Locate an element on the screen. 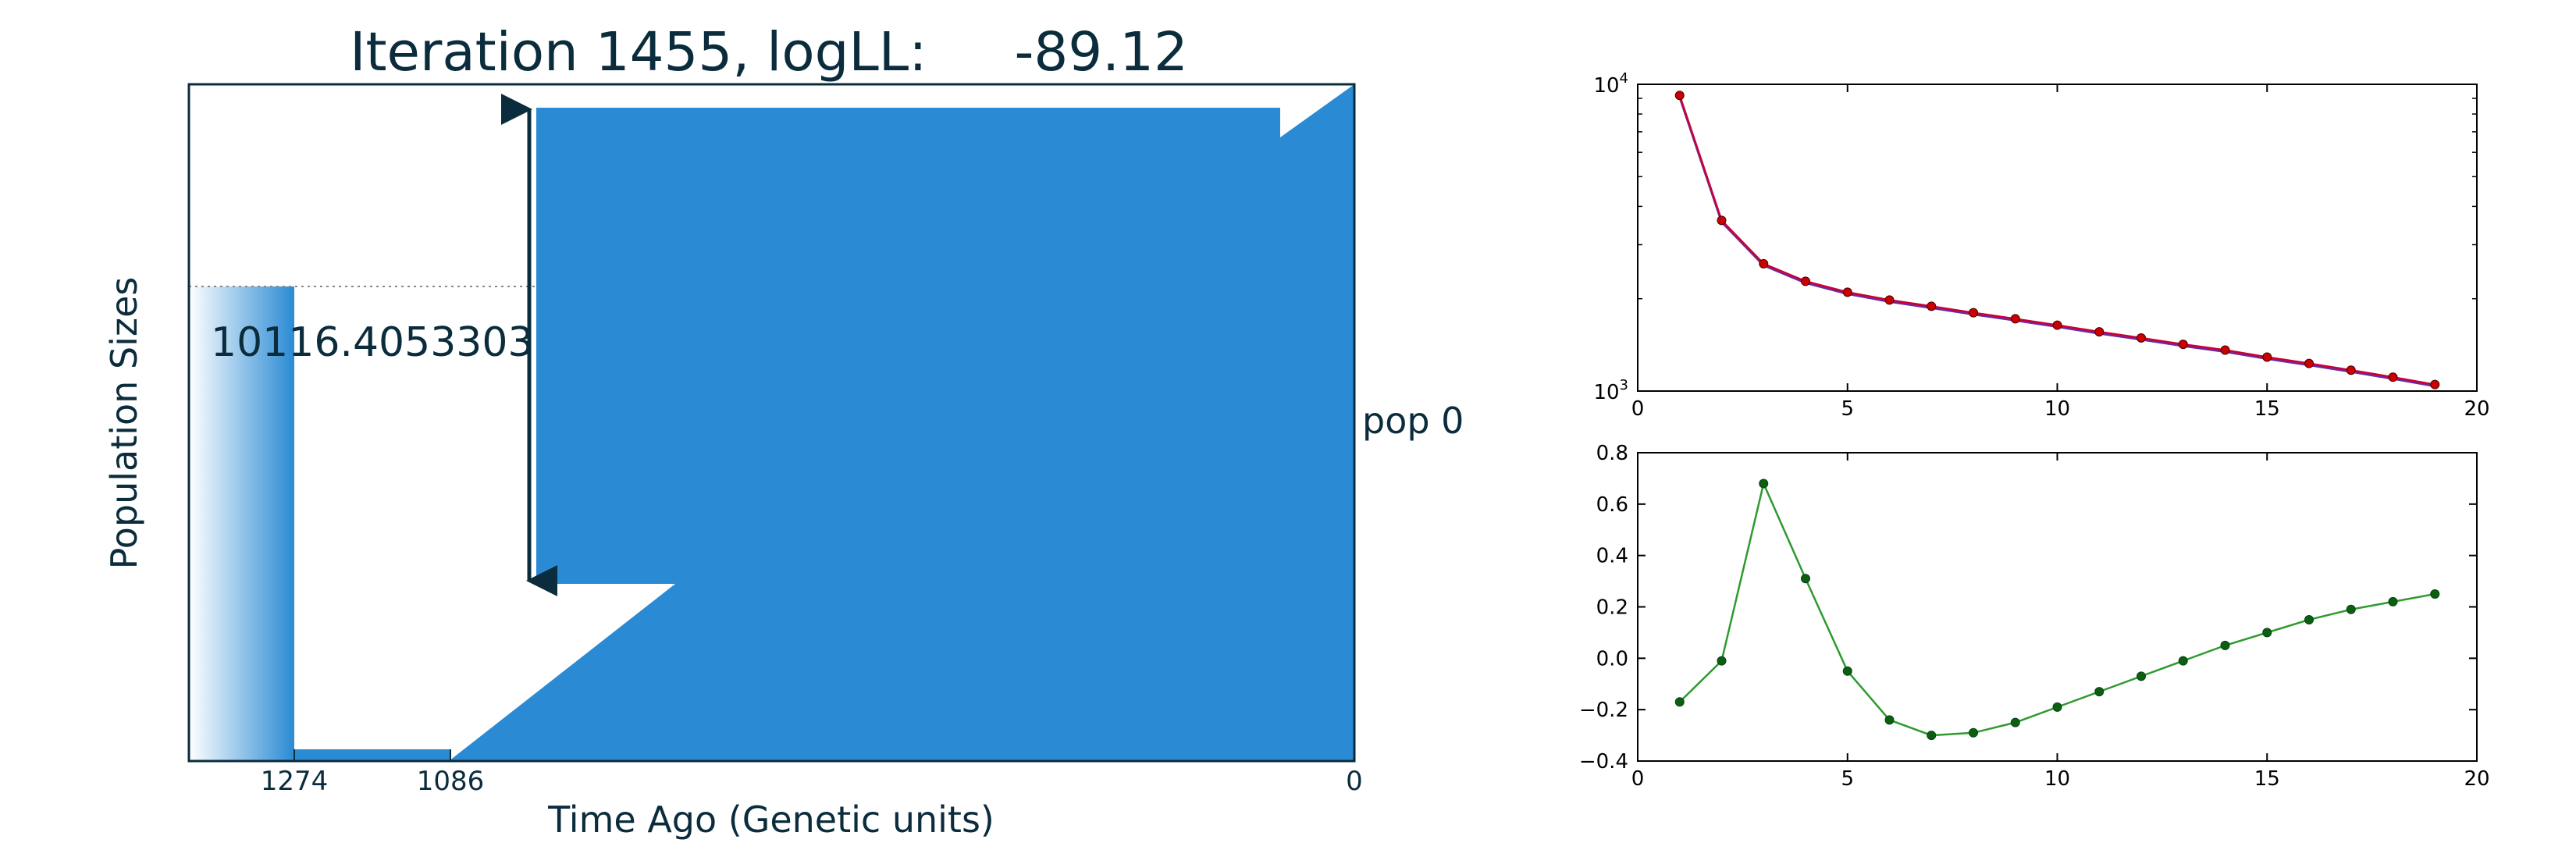 This screenshot has height=843, width=2576. demography-title: Iteration 1455, logLL: -89.12 is located at coordinates (769, 52).